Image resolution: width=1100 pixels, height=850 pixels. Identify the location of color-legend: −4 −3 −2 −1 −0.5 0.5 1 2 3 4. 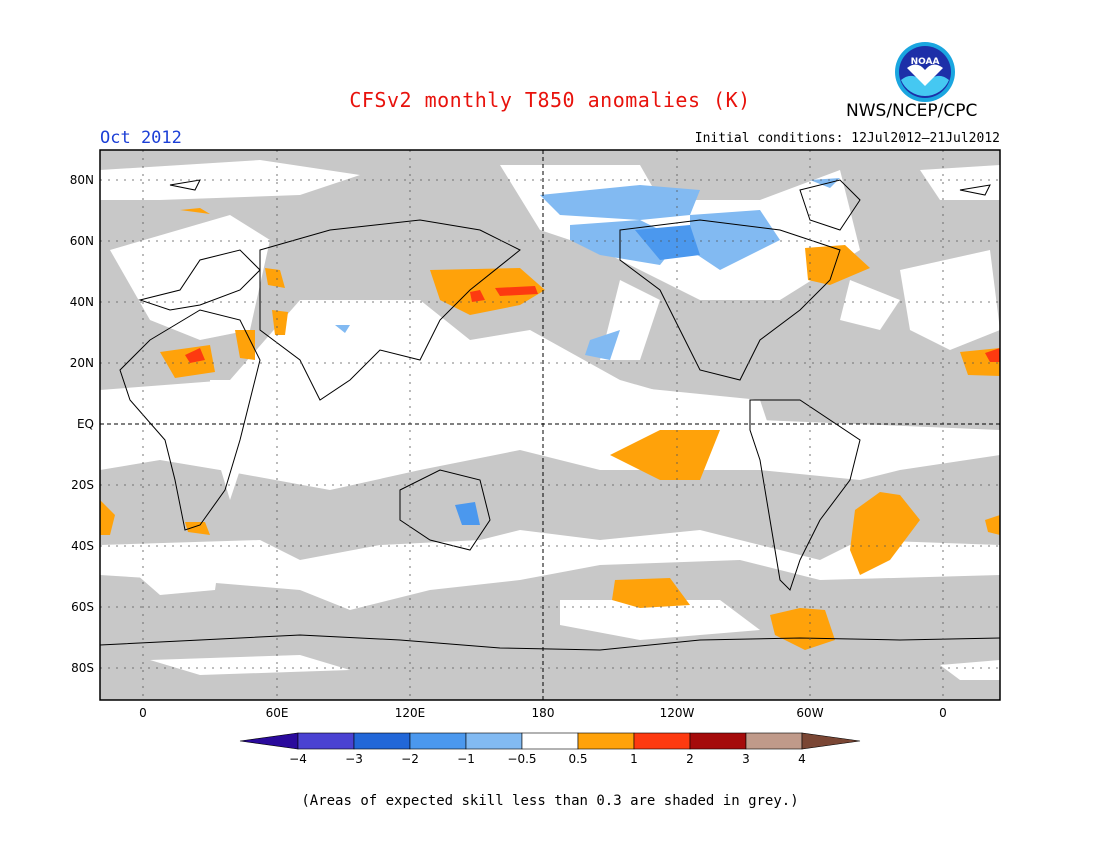
(550, 749).